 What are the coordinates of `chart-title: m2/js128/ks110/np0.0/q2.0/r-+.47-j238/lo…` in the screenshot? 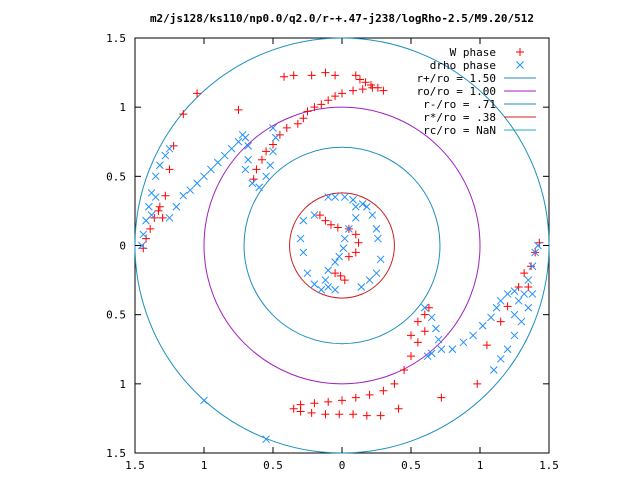 It's located at (342, 18).